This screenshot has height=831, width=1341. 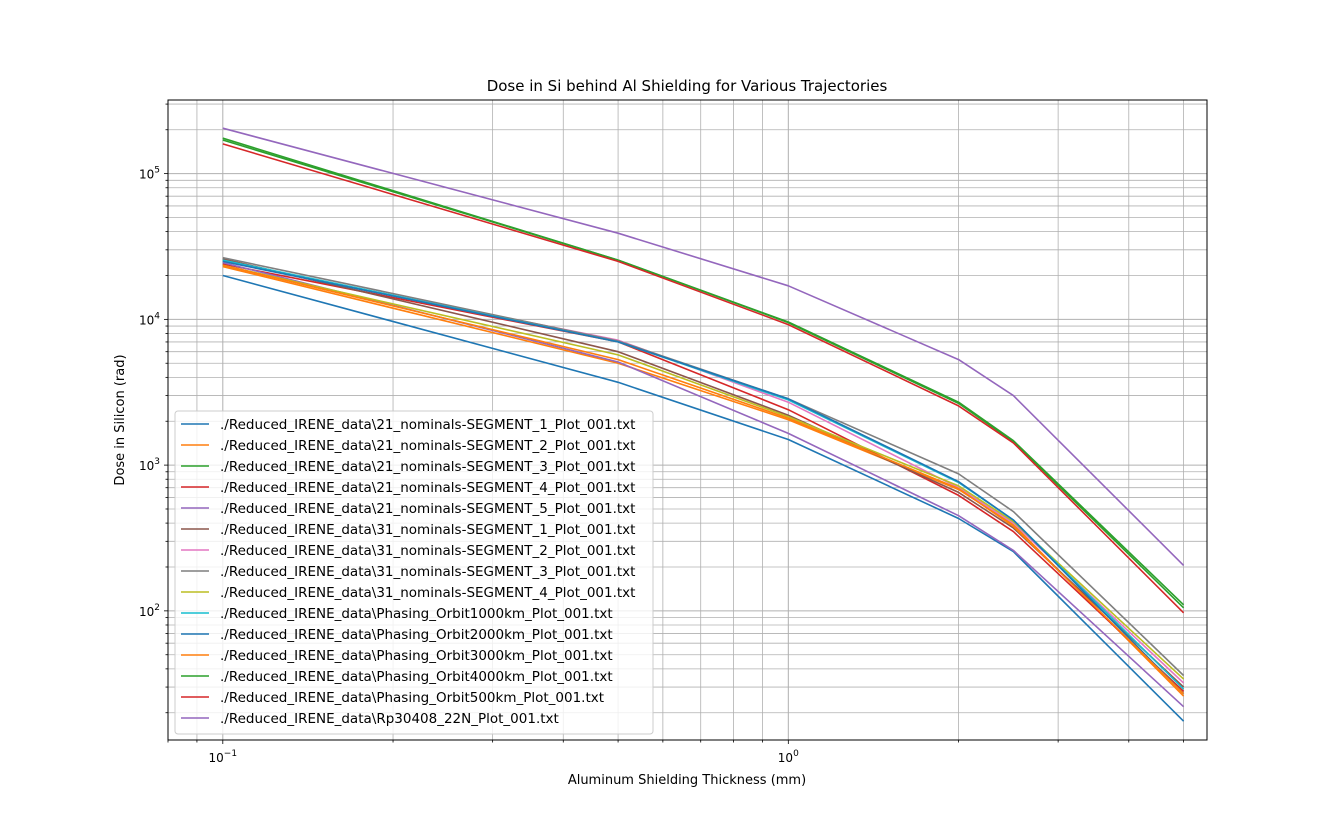 I want to click on x-tick-label: 10⁰, so click(x=788, y=757).